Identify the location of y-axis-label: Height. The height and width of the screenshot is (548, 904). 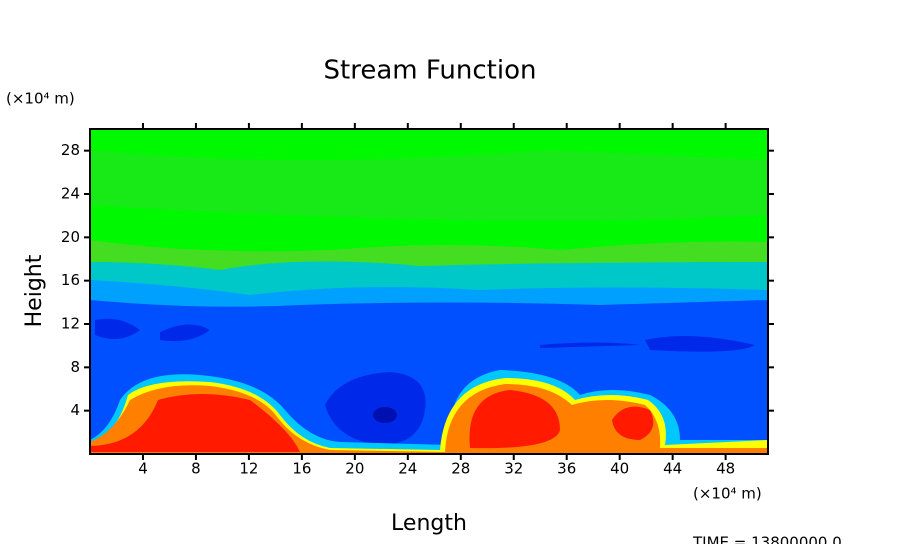
(34, 290).